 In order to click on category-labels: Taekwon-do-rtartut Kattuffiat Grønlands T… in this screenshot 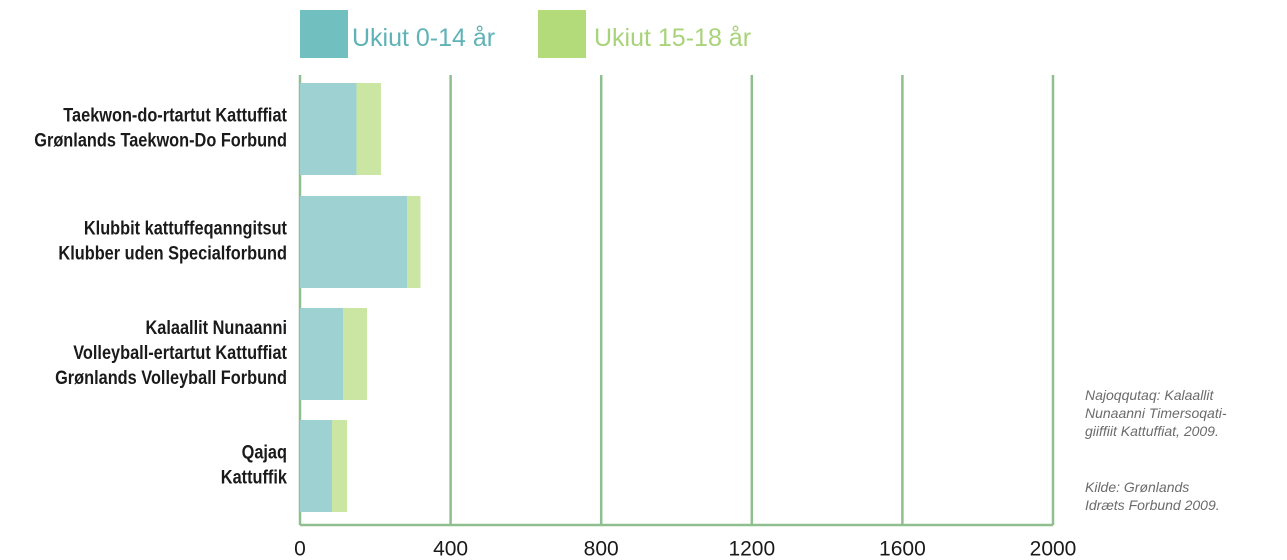, I will do `click(160, 295)`.